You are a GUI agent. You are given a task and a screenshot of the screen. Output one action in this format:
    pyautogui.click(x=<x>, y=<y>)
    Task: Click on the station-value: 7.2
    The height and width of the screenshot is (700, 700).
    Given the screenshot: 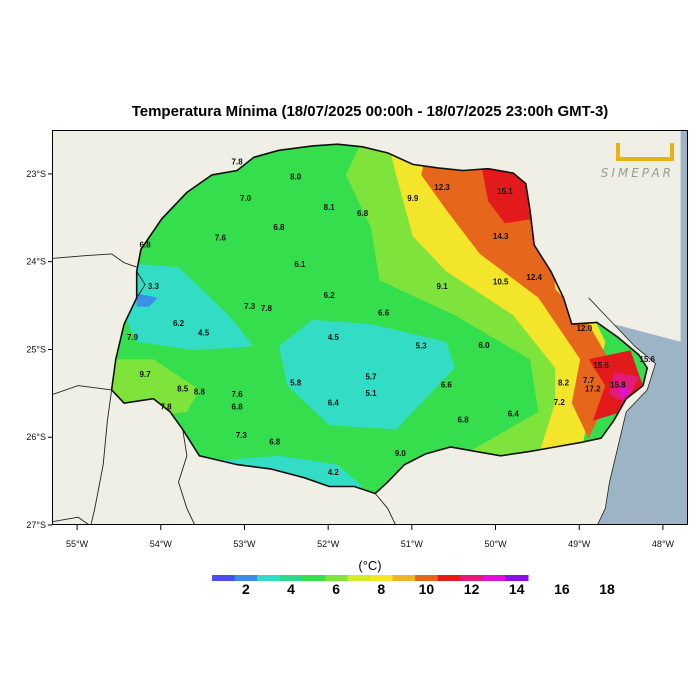 What is the action you would take?
    pyautogui.click(x=560, y=402)
    